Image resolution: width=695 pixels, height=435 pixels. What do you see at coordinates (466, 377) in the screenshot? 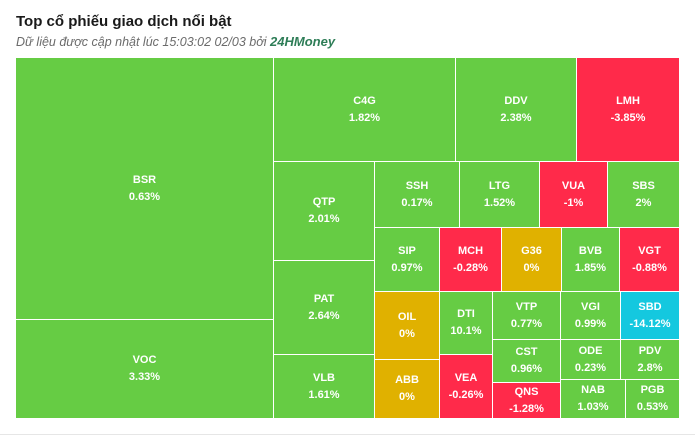
I see `tile-ticker: VEA` at bounding box center [466, 377].